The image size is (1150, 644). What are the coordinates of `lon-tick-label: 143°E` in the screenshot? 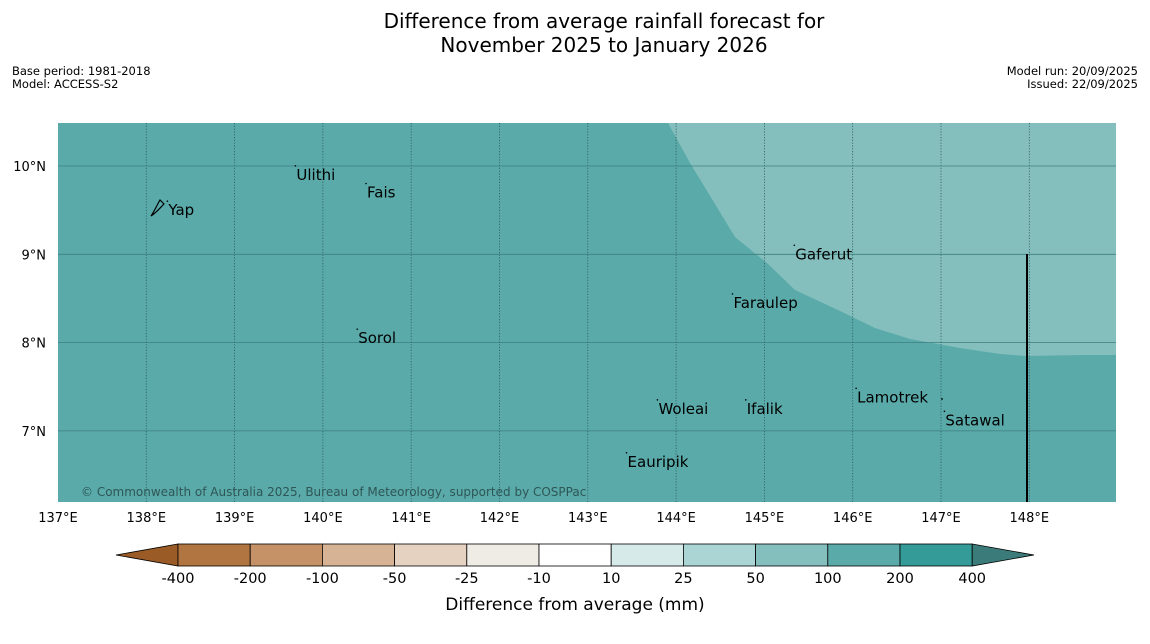 It's located at (588, 518).